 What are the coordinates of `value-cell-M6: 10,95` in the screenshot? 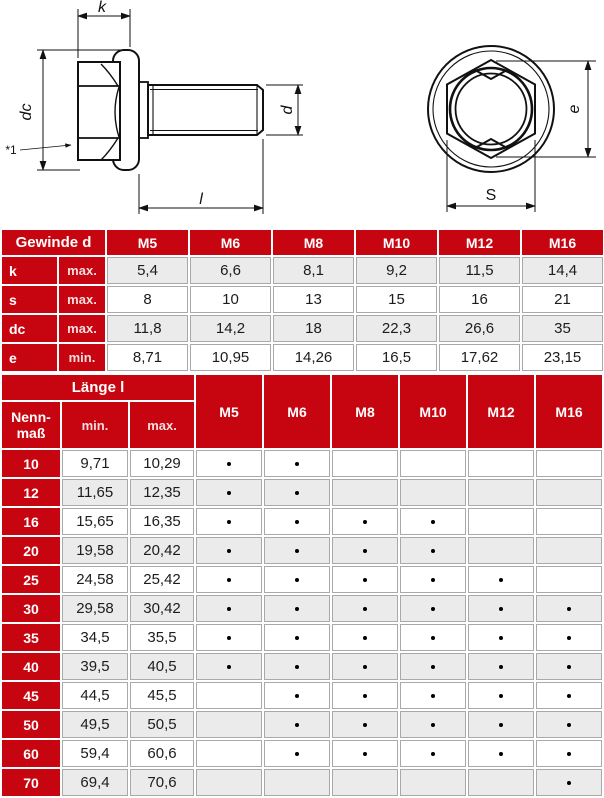 It's located at (230, 357).